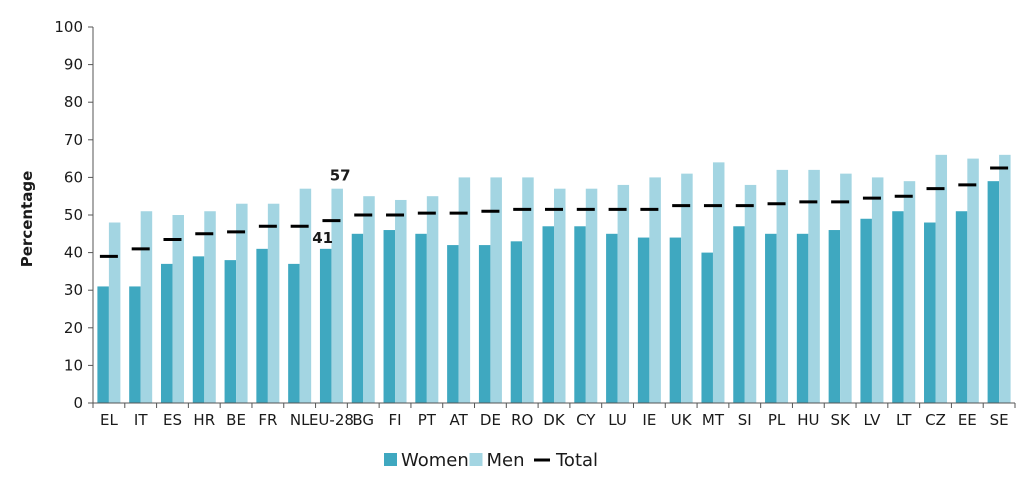 The height and width of the screenshot is (484, 1030). Describe the element at coordinates (141, 420) in the screenshot. I see `x-tick-label: IT` at that location.